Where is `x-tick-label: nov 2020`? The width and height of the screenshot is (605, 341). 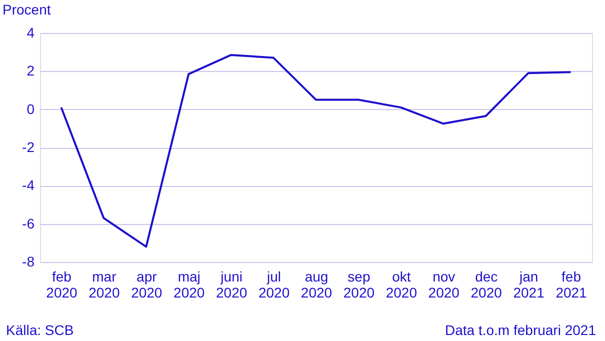
x-tick-label: nov 2020 is located at coordinates (444, 284).